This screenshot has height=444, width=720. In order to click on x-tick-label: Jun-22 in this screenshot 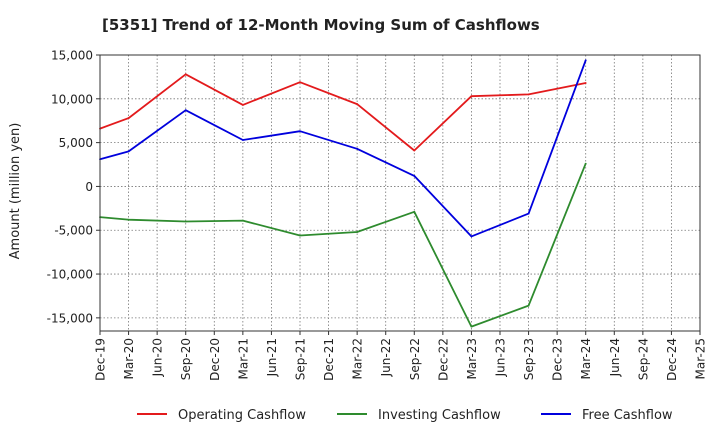, I will do `click(386, 357)`.